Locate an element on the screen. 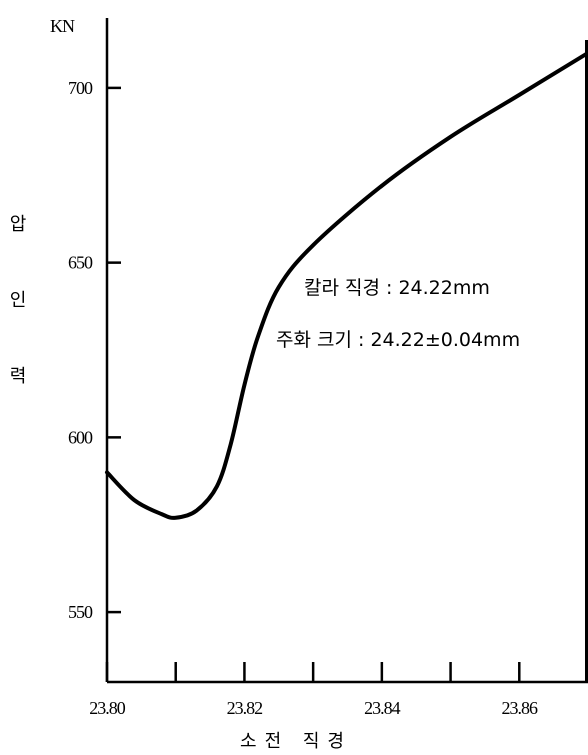 The height and width of the screenshot is (755, 588). y-tick-label: 650 is located at coordinates (80, 263).